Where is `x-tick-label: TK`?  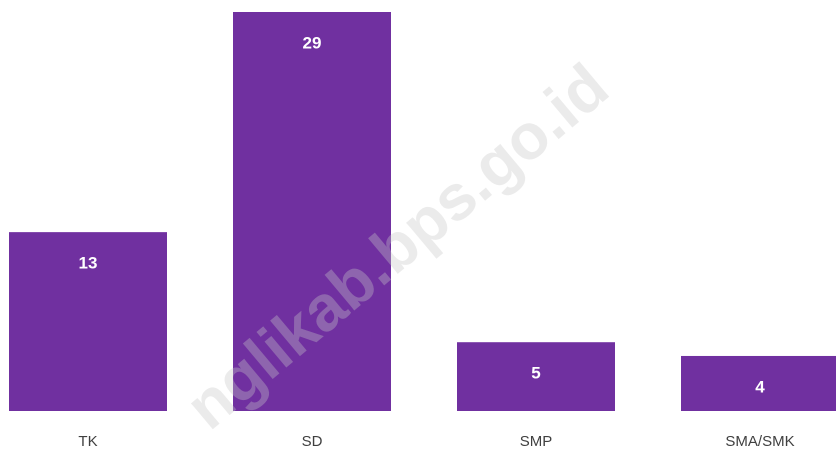
x-tick-label: TK is located at coordinates (87, 441).